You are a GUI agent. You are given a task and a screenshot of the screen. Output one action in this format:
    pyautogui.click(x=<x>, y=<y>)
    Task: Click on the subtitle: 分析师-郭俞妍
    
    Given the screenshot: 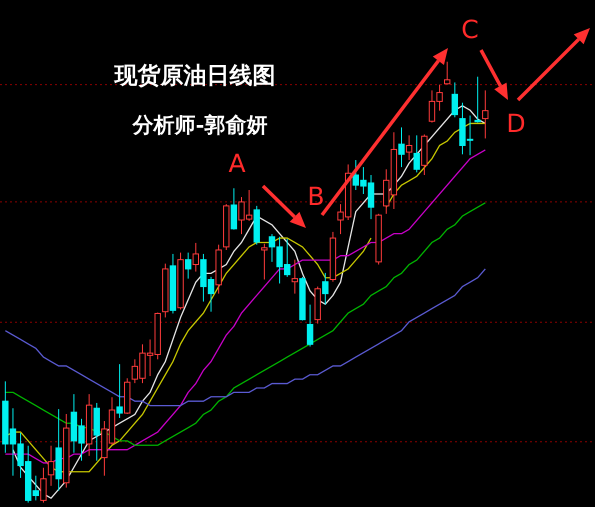 What is the action you would take?
    pyautogui.click(x=200, y=124)
    